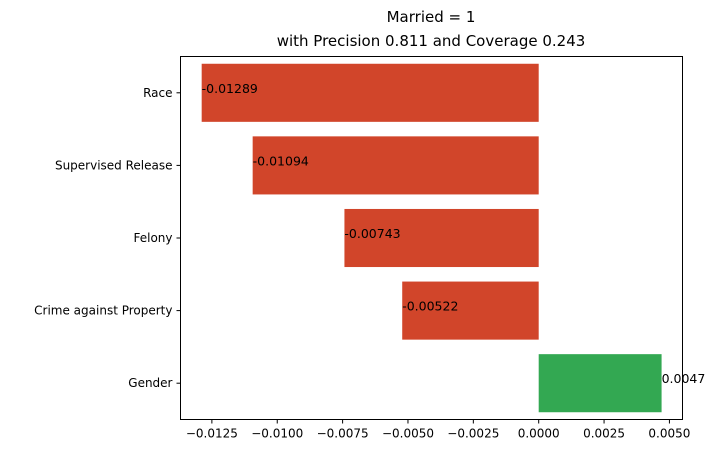 The height and width of the screenshot is (456, 711). Describe the element at coordinates (395, 165) in the screenshot. I see `bar-supervised-release` at that location.